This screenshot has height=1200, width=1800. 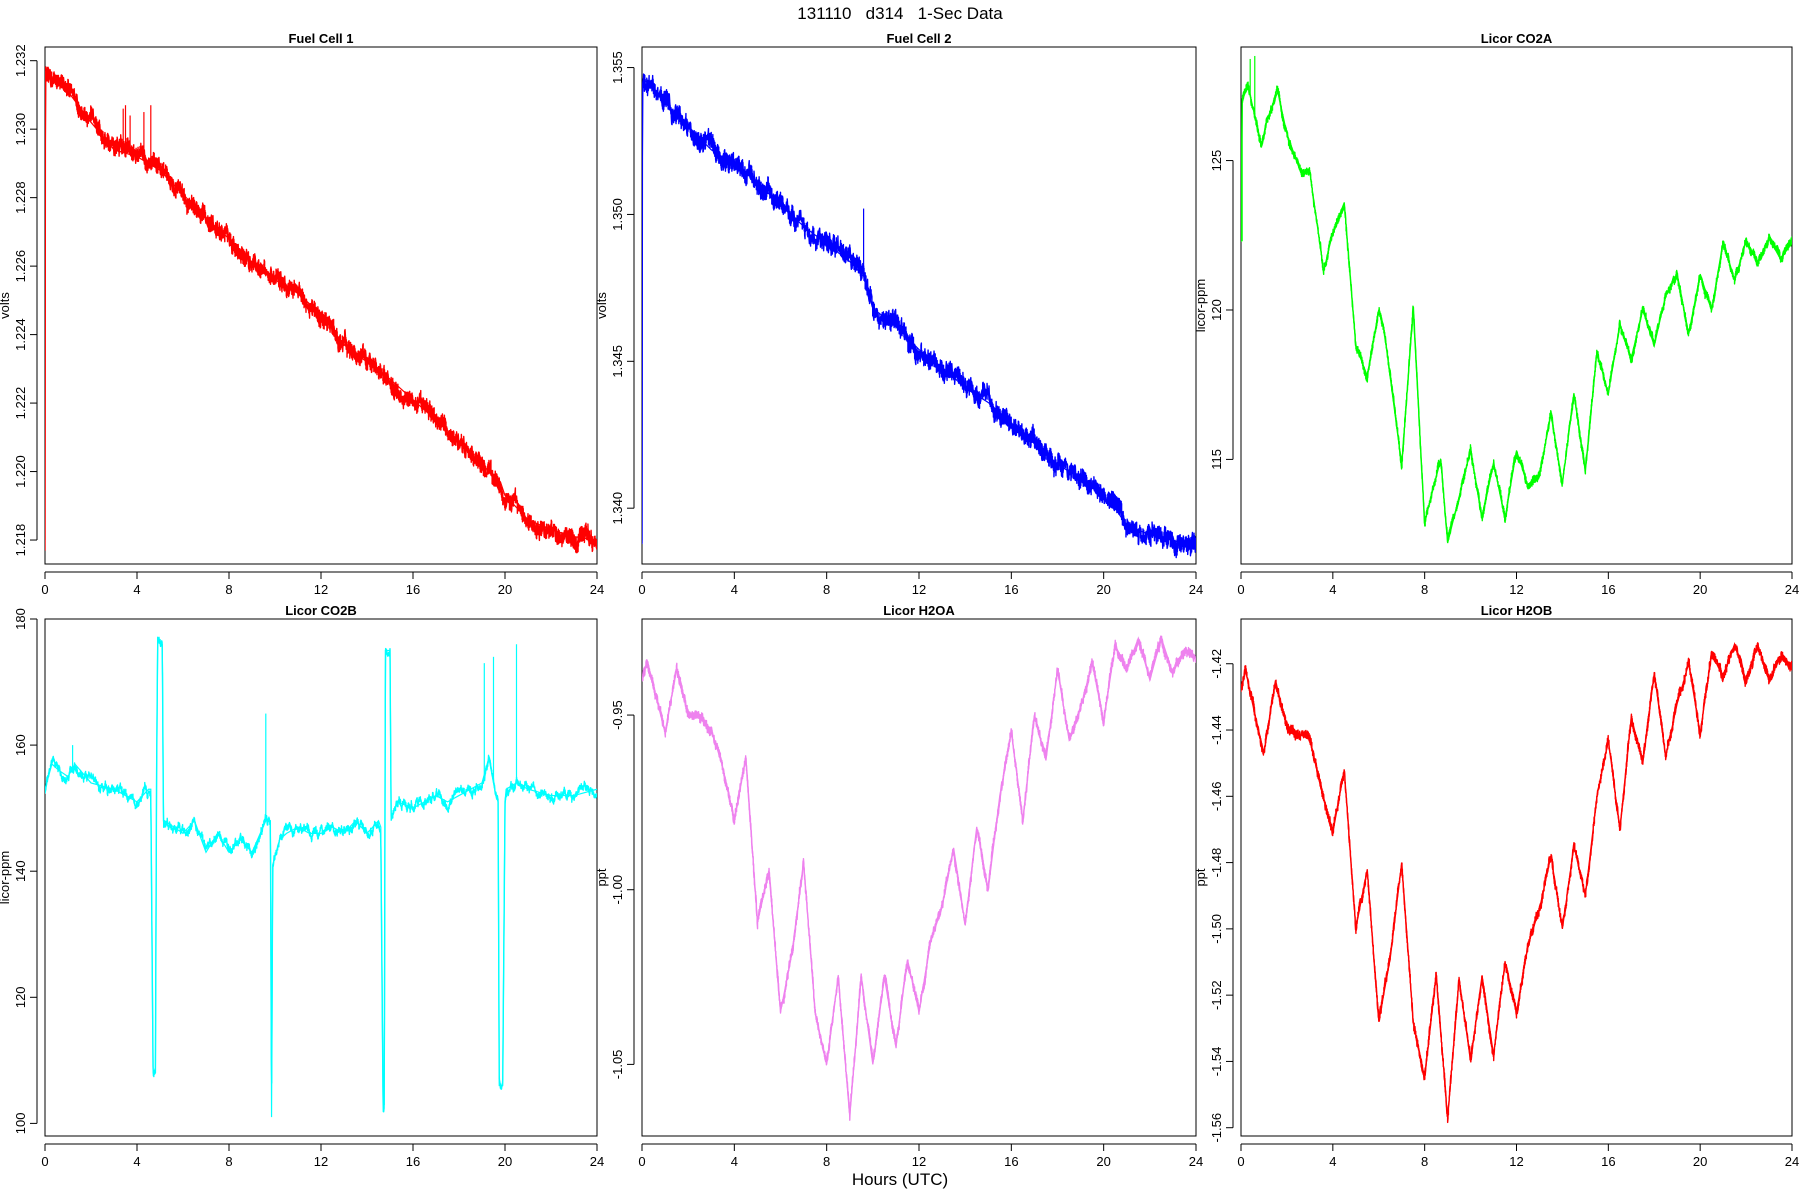 I want to click on y-tick-label: 115, so click(x=1216, y=459).